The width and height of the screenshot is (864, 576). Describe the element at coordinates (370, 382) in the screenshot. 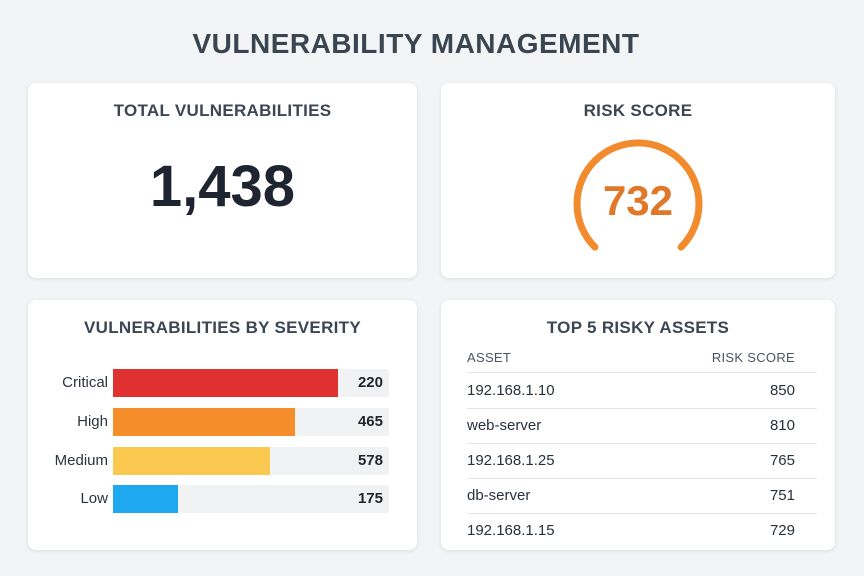

I see `severity-value: 220` at that location.